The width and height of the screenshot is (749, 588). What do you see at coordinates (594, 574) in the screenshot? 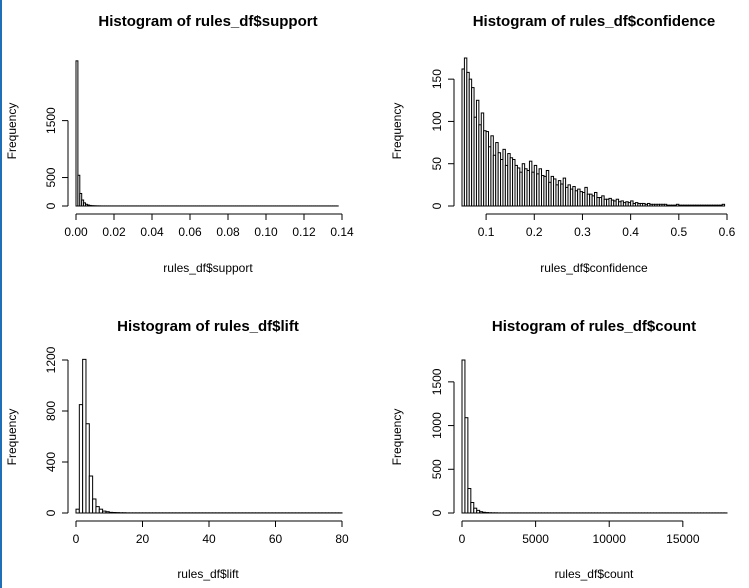
I see `x-axis-label: rules_df$count` at bounding box center [594, 574].